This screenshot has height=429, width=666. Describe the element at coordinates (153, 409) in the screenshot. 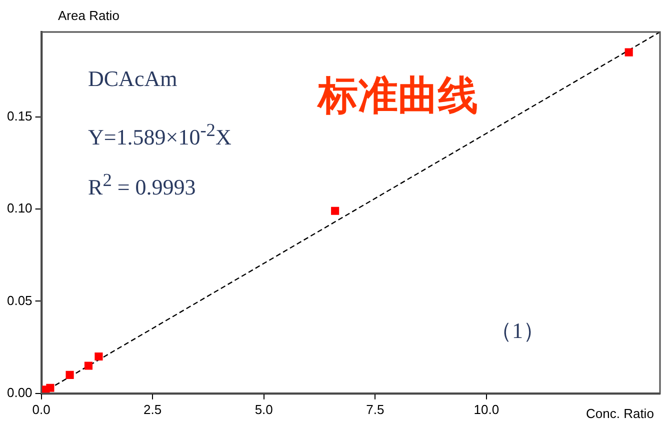

I see `x-tick-label: 2.5` at that location.